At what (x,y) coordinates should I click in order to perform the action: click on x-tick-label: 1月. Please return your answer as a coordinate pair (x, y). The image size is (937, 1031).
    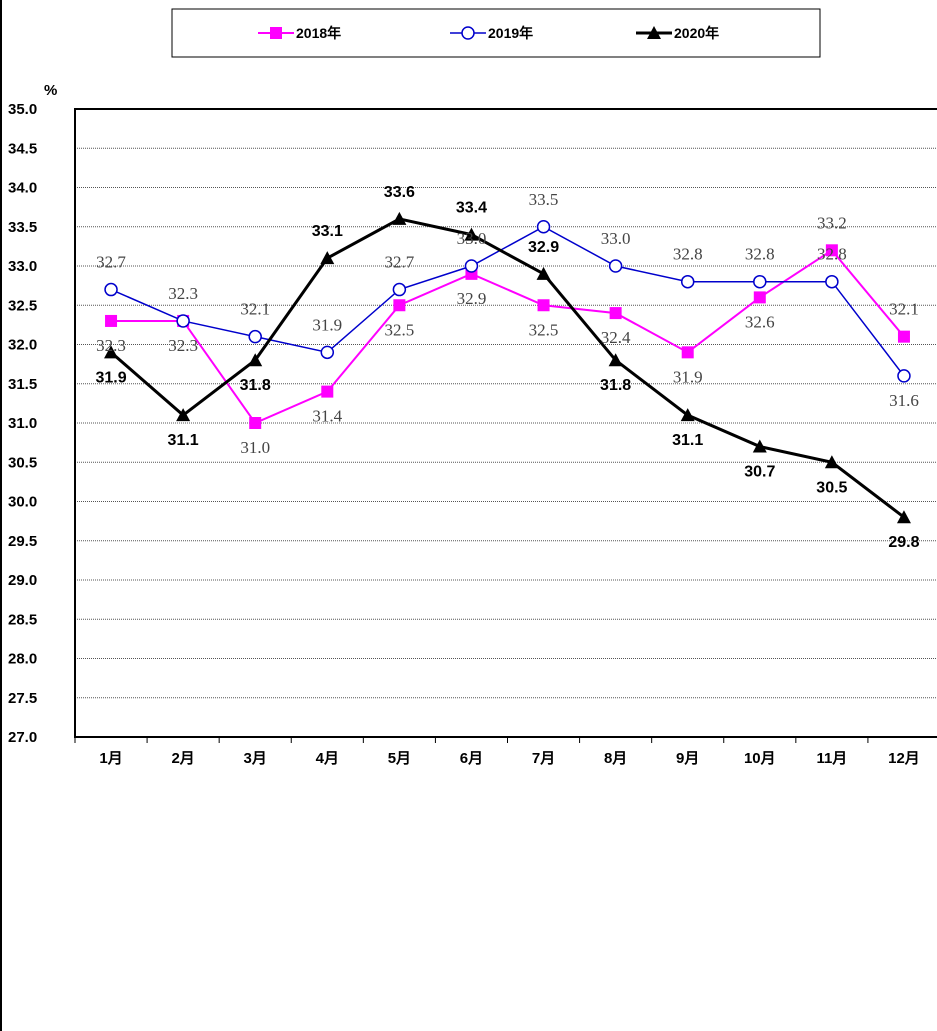
    Looking at the image, I should click on (110, 758).